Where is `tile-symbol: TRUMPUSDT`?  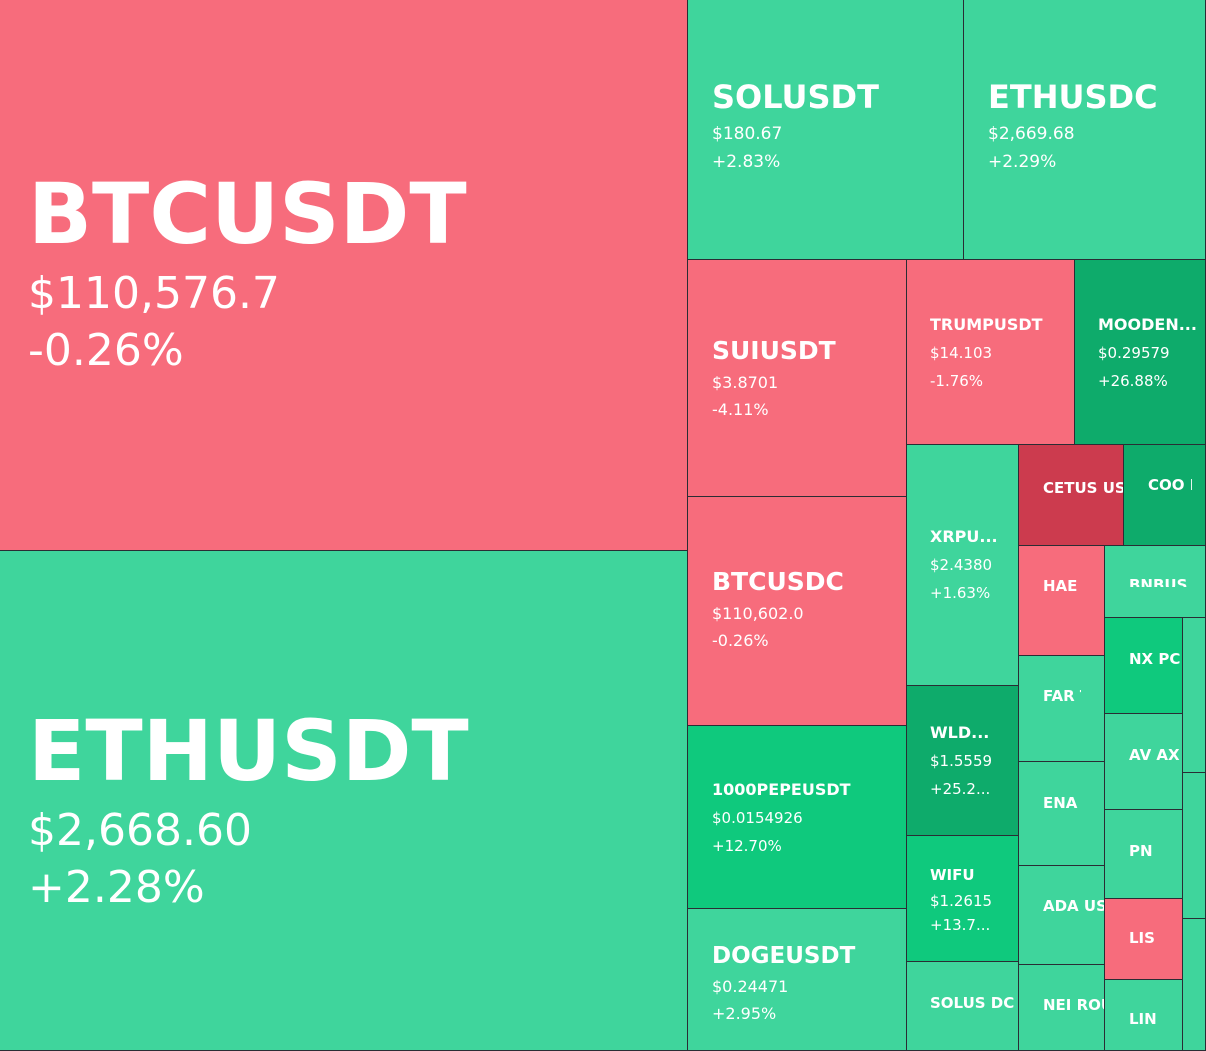
tile-symbol: TRUMPUSDT is located at coordinates (986, 324).